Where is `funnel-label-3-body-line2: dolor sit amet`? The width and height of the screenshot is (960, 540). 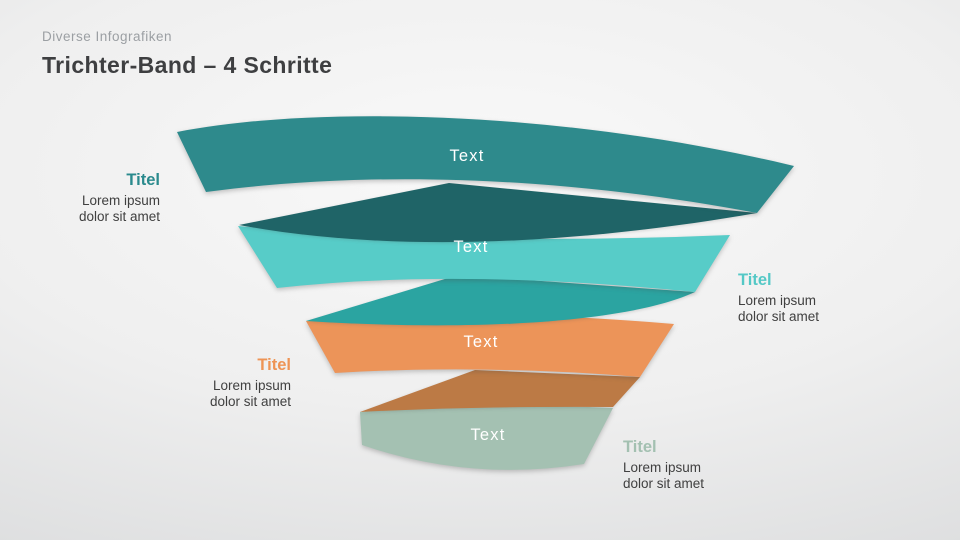 funnel-label-3-body-line2: dolor sit amet is located at coordinates (250, 401).